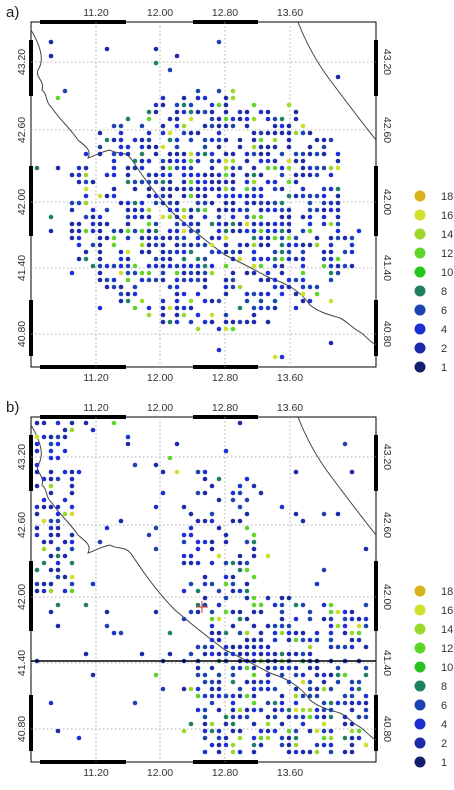 This screenshot has width=454, height=790. I want to click on lat-tick-label-right: 42.00, so click(387, 202).